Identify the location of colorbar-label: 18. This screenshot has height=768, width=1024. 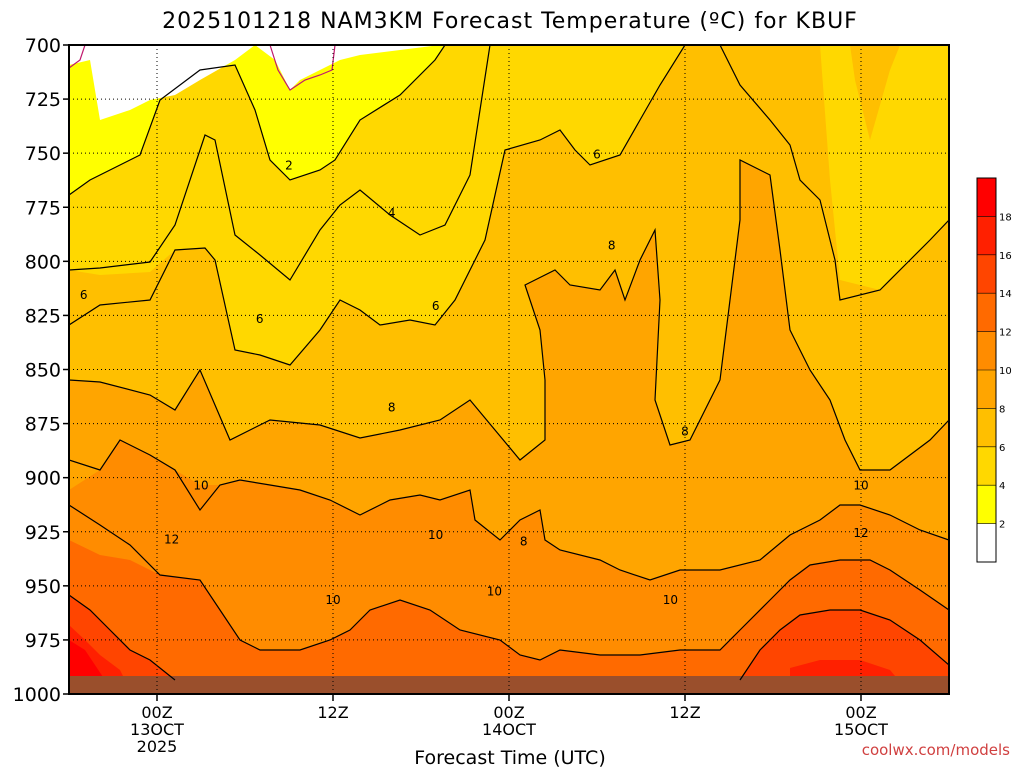
(1005, 217).